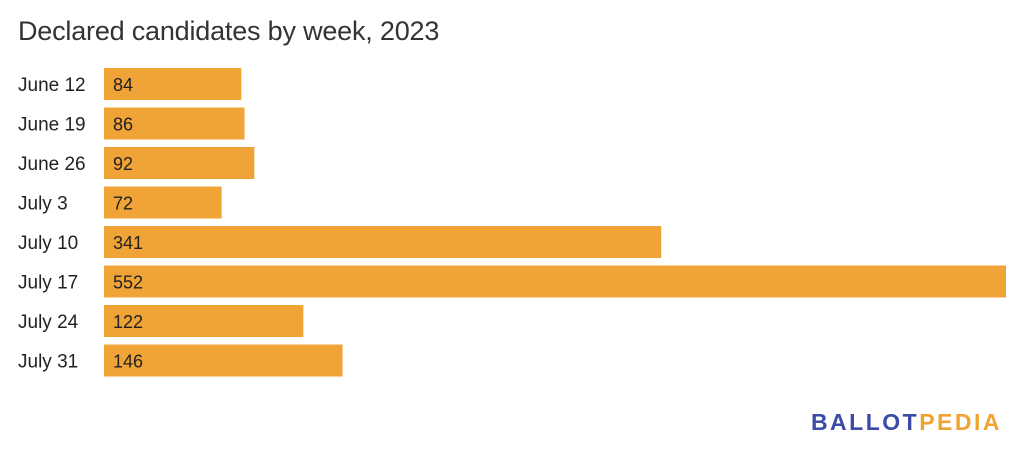 The width and height of the screenshot is (1024, 462). What do you see at coordinates (123, 85) in the screenshot?
I see `value-label: 84` at bounding box center [123, 85].